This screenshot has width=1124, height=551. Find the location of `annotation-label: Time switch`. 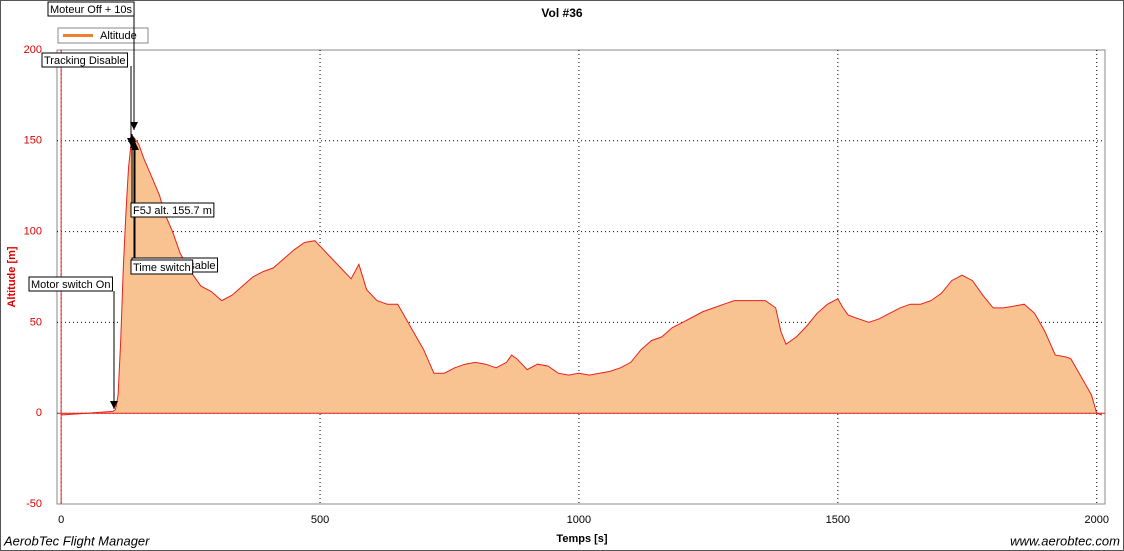

annotation-label: Time switch is located at coordinates (162, 268).